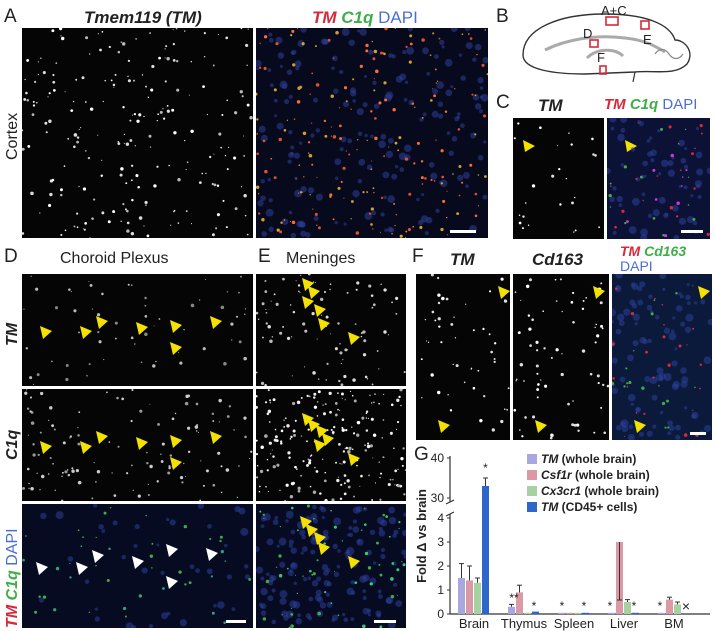 Image resolution: width=715 pixels, height=631 pixels. What do you see at coordinates (600, 491) in the screenshot?
I see `legend-entry: Cx3cr1 (whole brain)` at bounding box center [600, 491].